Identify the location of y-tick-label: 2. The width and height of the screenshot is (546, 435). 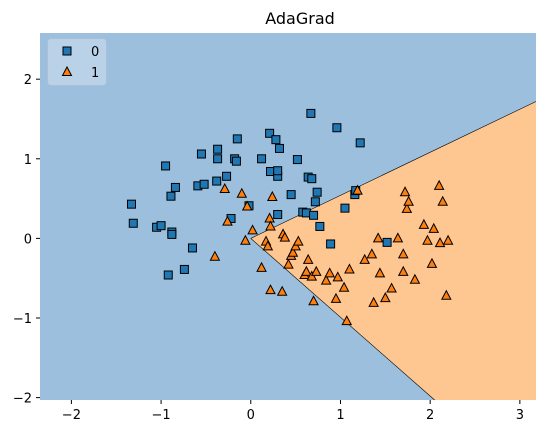
(28, 80).